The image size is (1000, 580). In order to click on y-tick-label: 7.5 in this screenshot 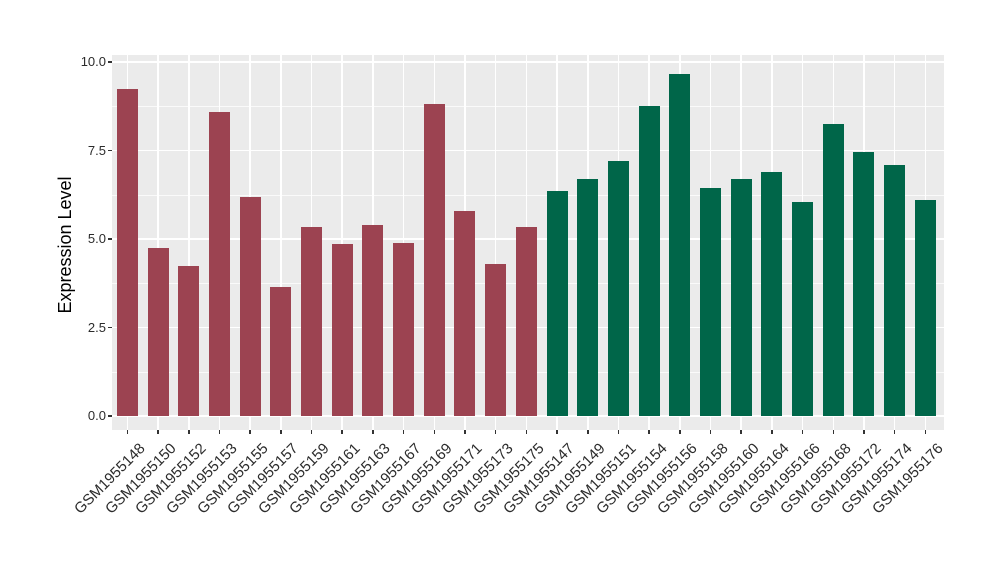, I will do `click(96, 150)`.